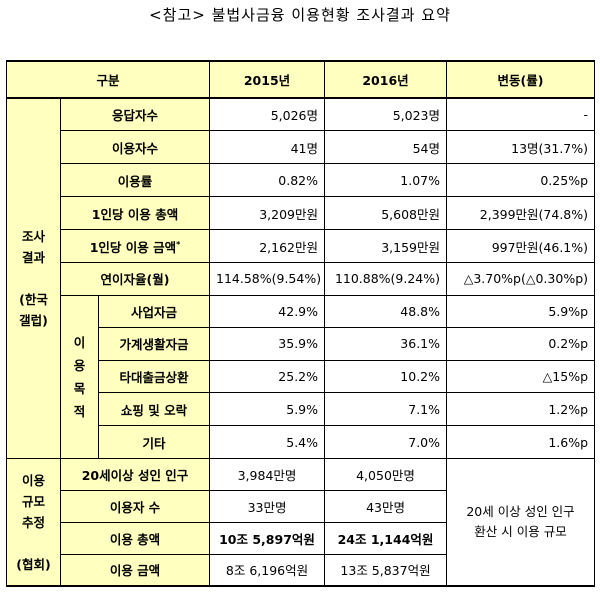  What do you see at coordinates (33, 564) in the screenshot?
I see `side-label-line: (협회)` at bounding box center [33, 564].